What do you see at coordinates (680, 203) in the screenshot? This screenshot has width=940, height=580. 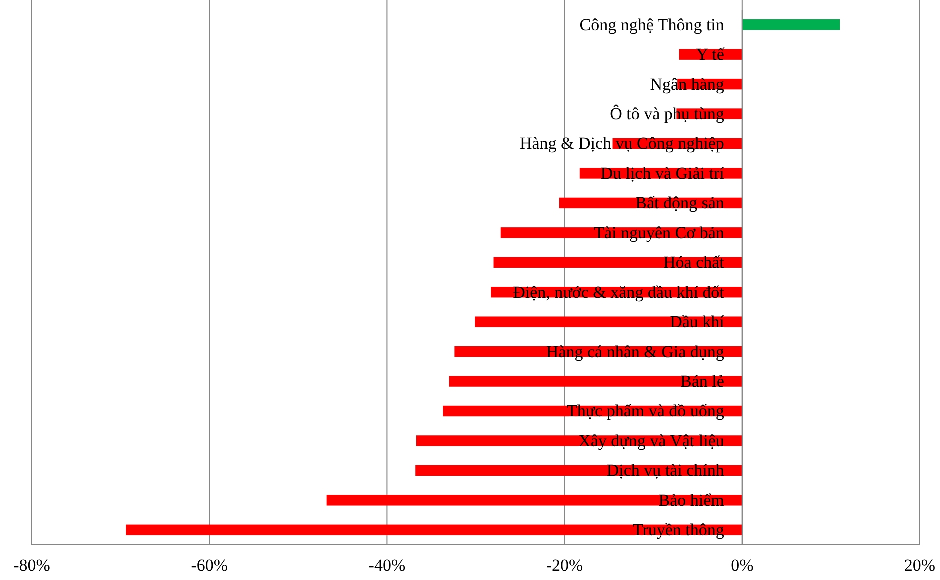 I see `y-tick-label: Bất động sản` at bounding box center [680, 203].